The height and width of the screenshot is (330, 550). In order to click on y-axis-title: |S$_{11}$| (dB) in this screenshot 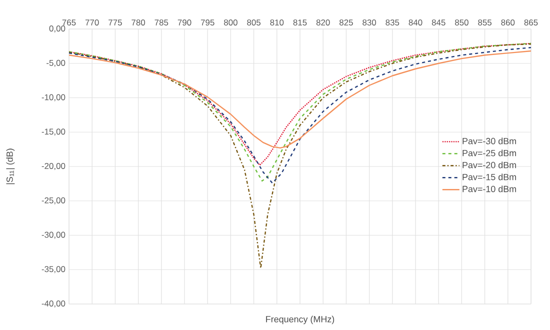, I will do `click(10, 166)`.